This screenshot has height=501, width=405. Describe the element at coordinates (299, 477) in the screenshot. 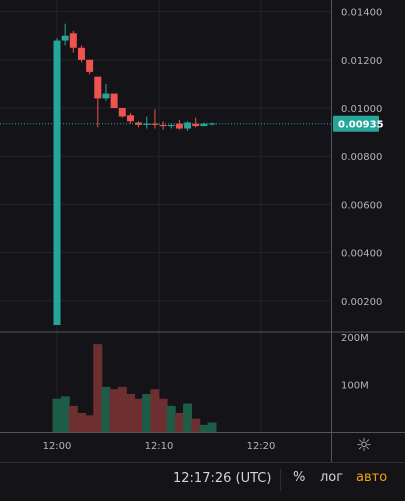

I see `percent-scale-button: %` at that location.